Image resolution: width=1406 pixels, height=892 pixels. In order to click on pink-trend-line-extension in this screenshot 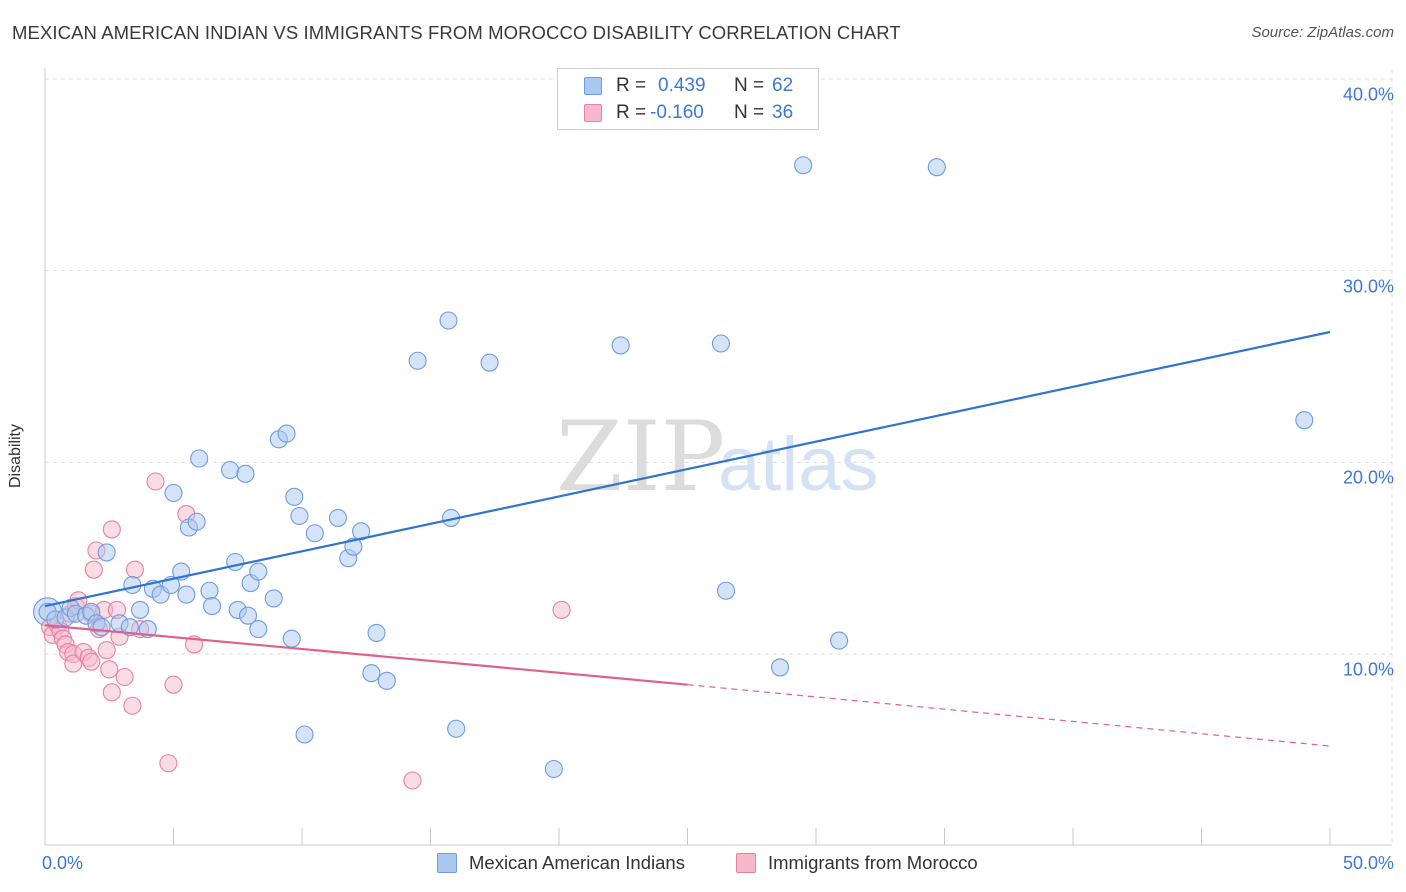, I will do `click(1009, 715)`.